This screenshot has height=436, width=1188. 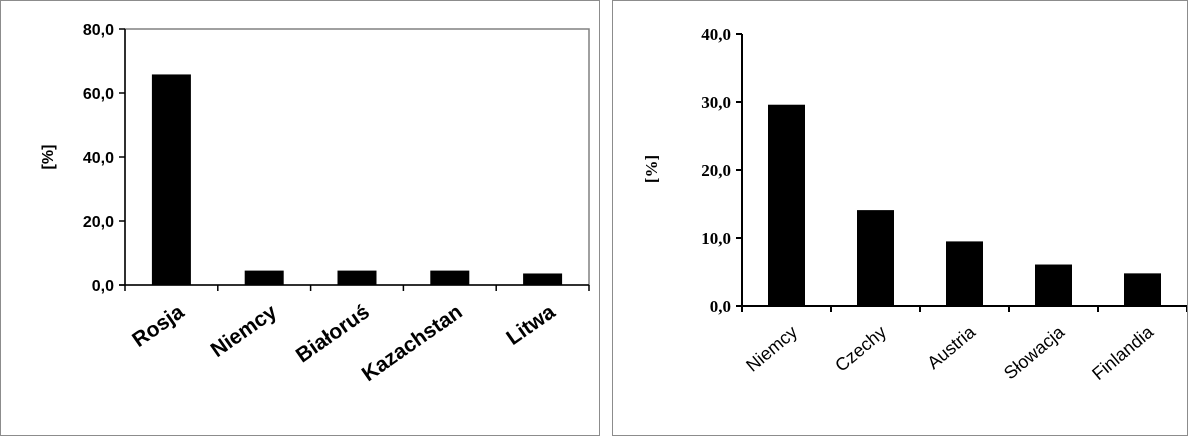 What do you see at coordinates (98, 30) in the screenshot?
I see `y-tick-label: 80,0` at bounding box center [98, 30].